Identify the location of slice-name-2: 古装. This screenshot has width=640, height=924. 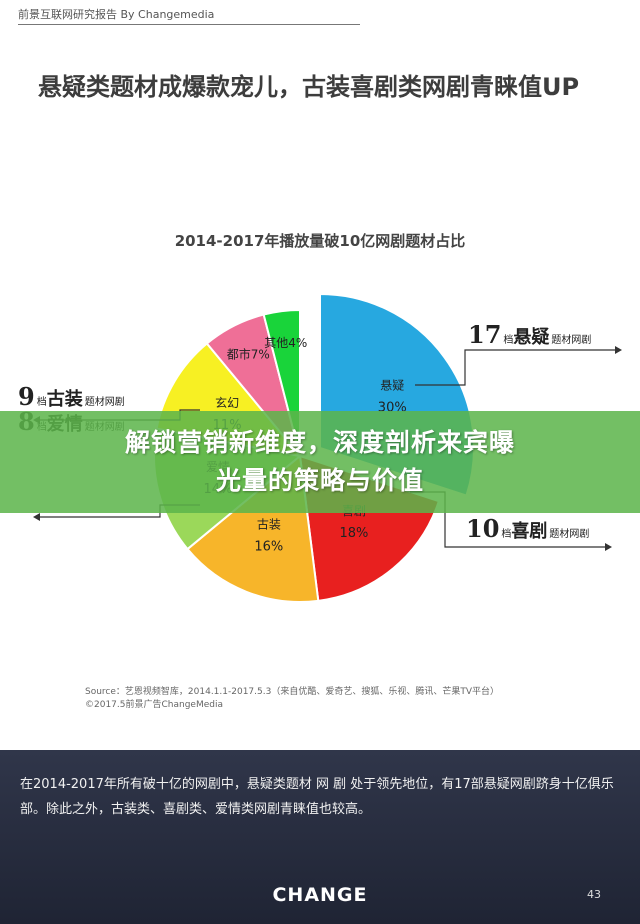
(269, 524).